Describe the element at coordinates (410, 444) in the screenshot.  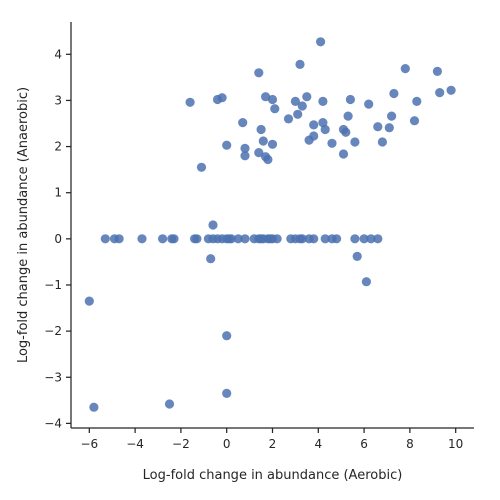
I see `x-tick-label: 8` at that location.